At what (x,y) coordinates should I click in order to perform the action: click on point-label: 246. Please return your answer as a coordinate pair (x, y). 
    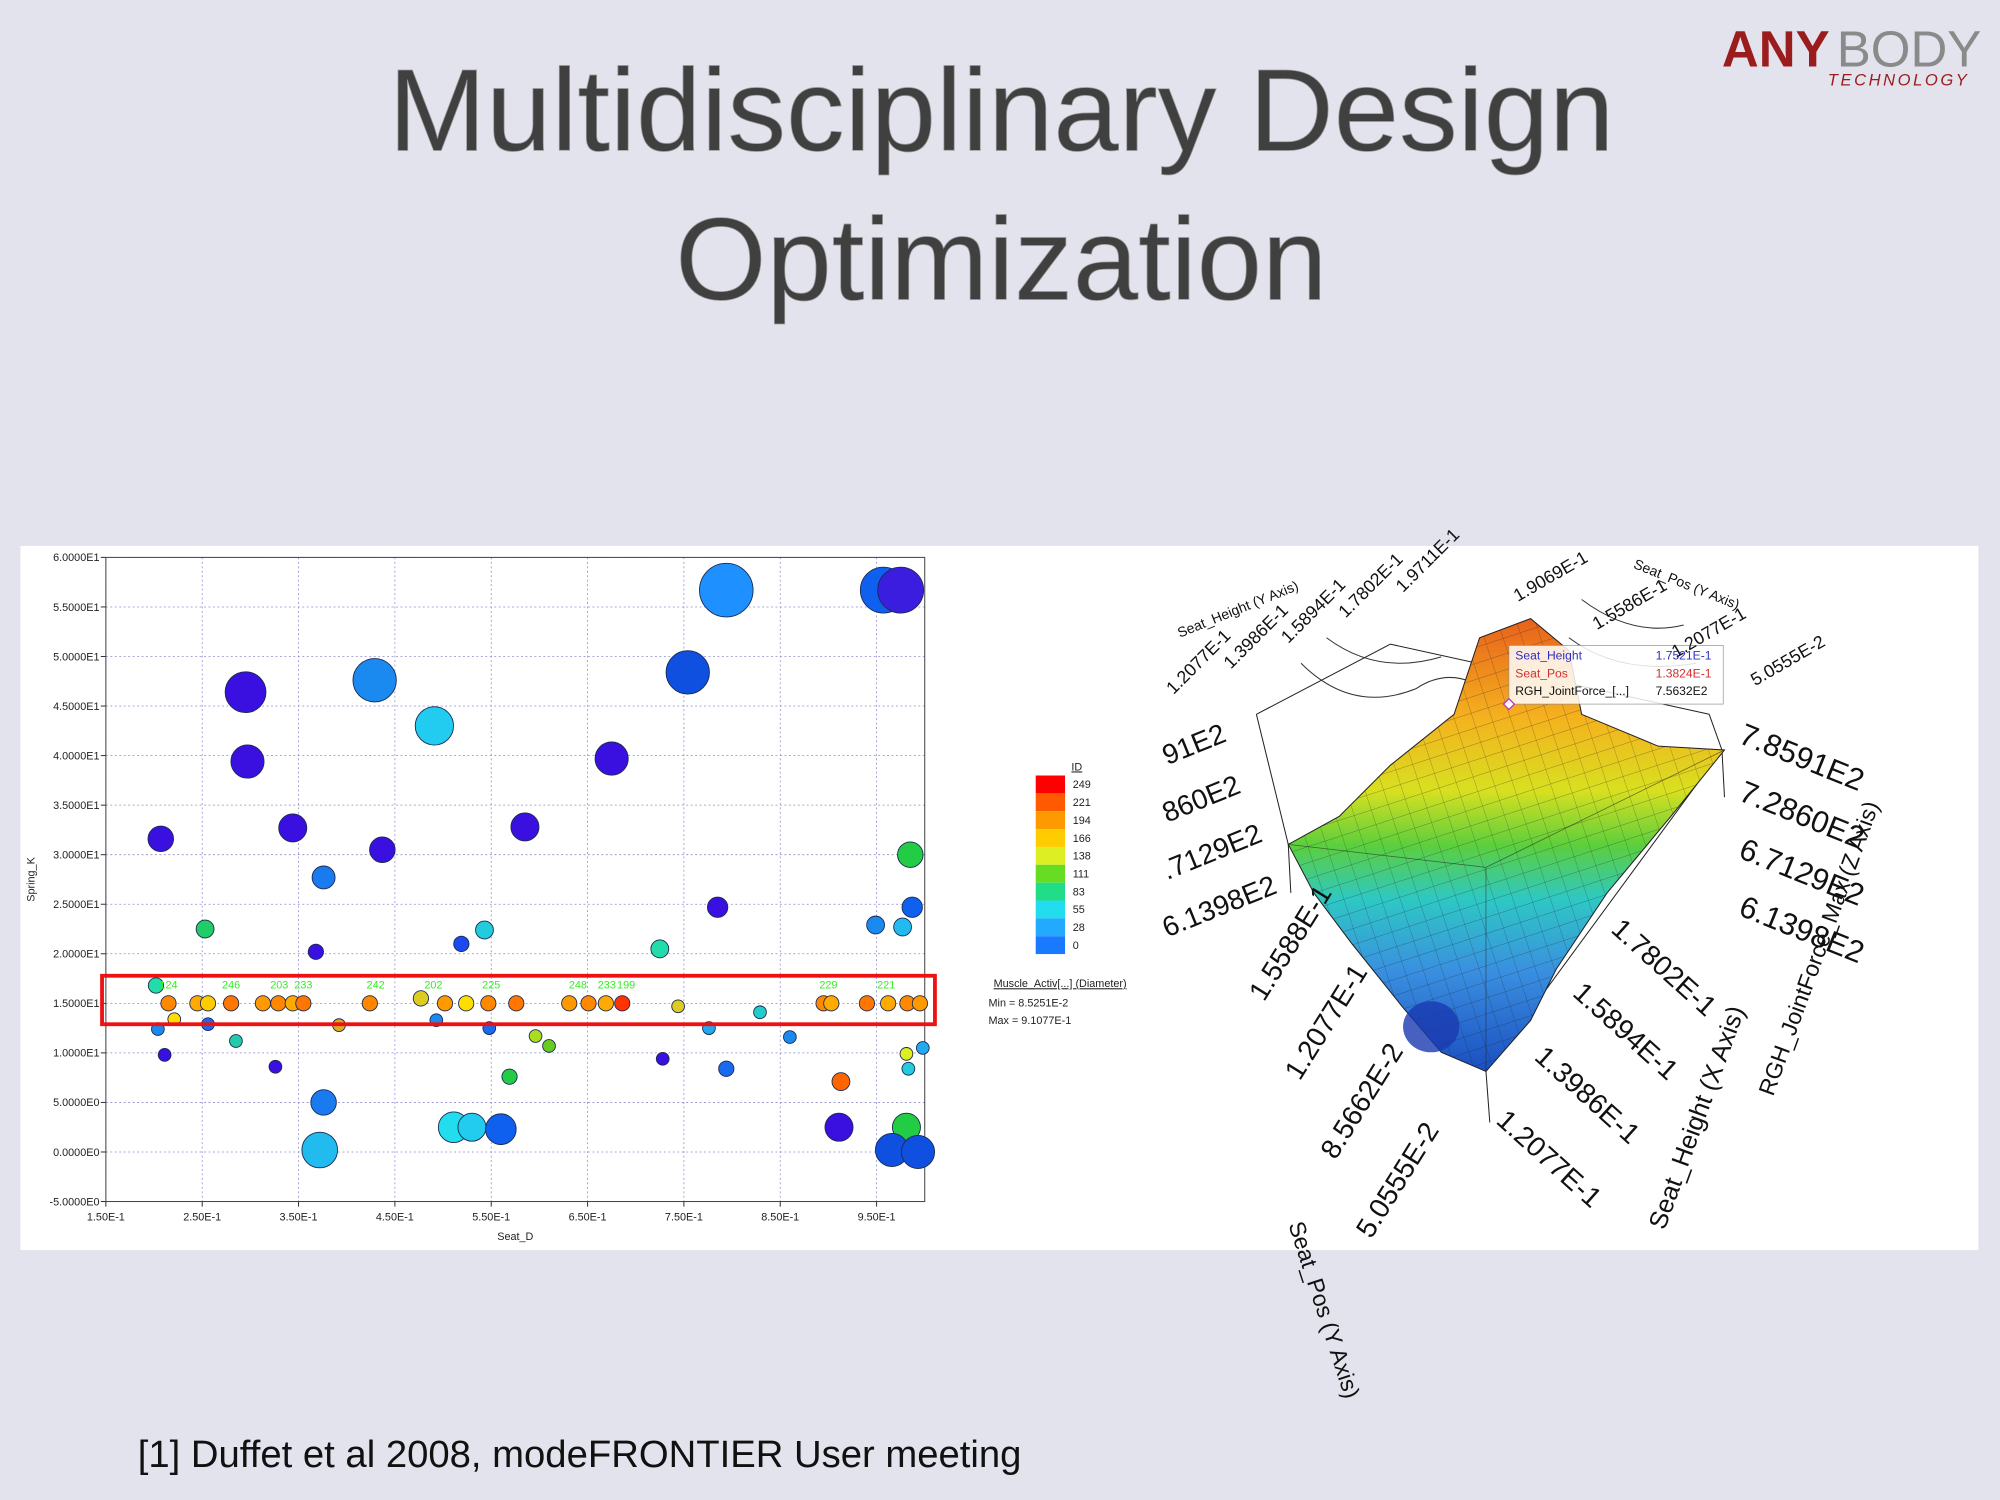
    Looking at the image, I should click on (231, 985).